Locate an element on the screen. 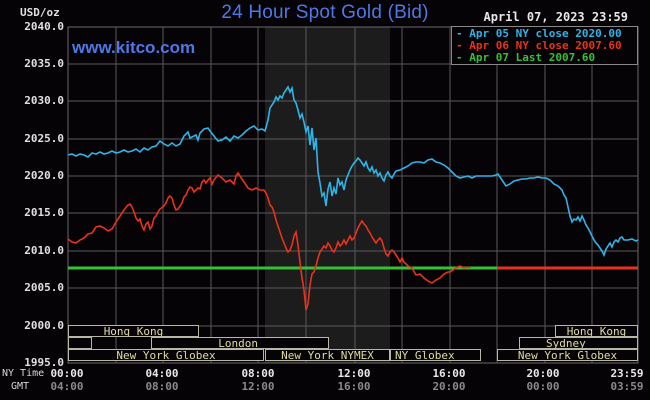 Image resolution: width=650 pixels, height=400 pixels. x-tick-ny: 20:00 is located at coordinates (543, 373).